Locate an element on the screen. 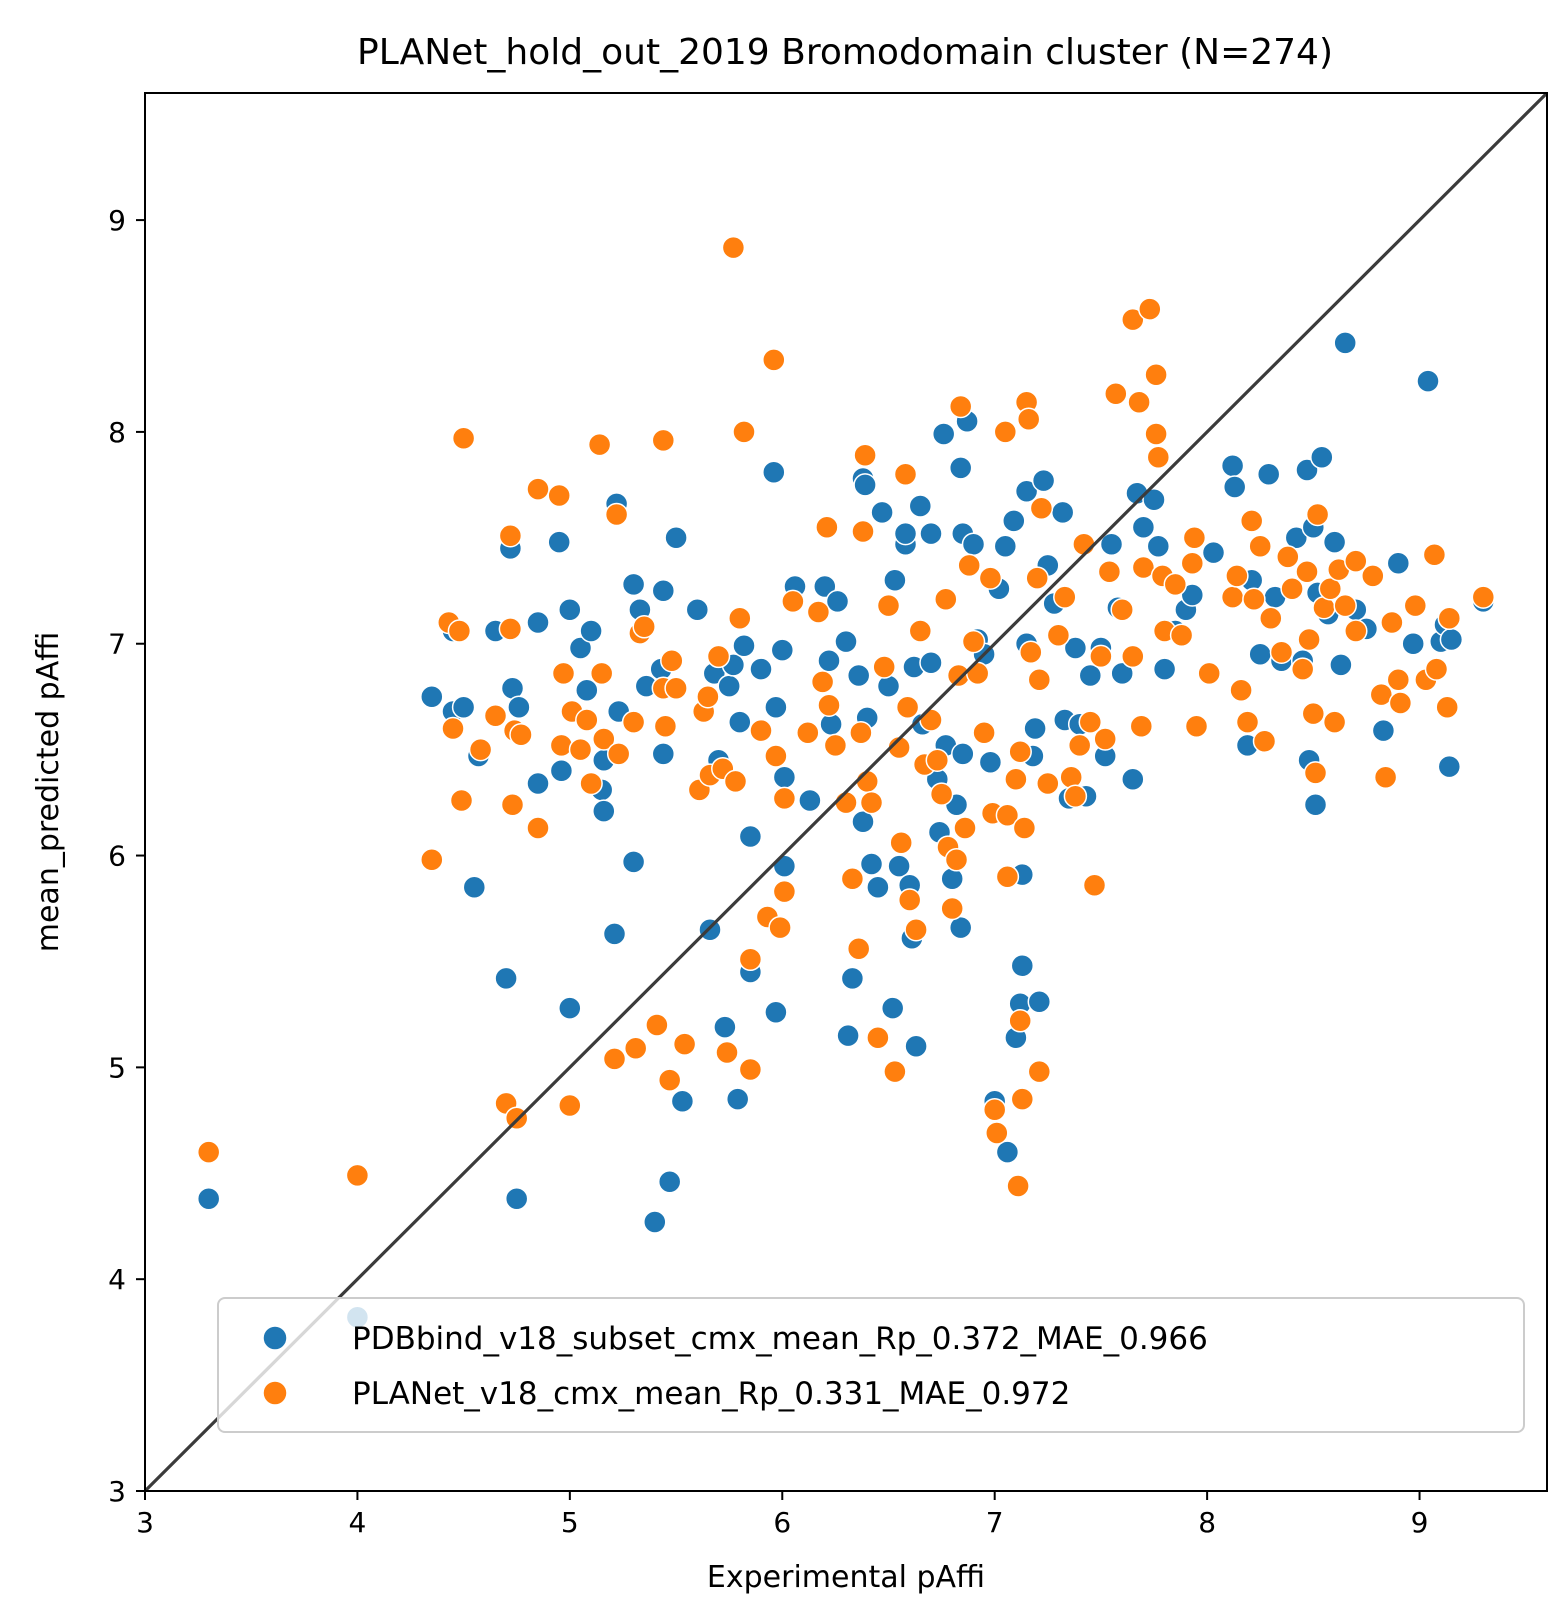 This screenshot has height=1607, width=1568. legend-marker-pdbbind is located at coordinates (275, 1338).